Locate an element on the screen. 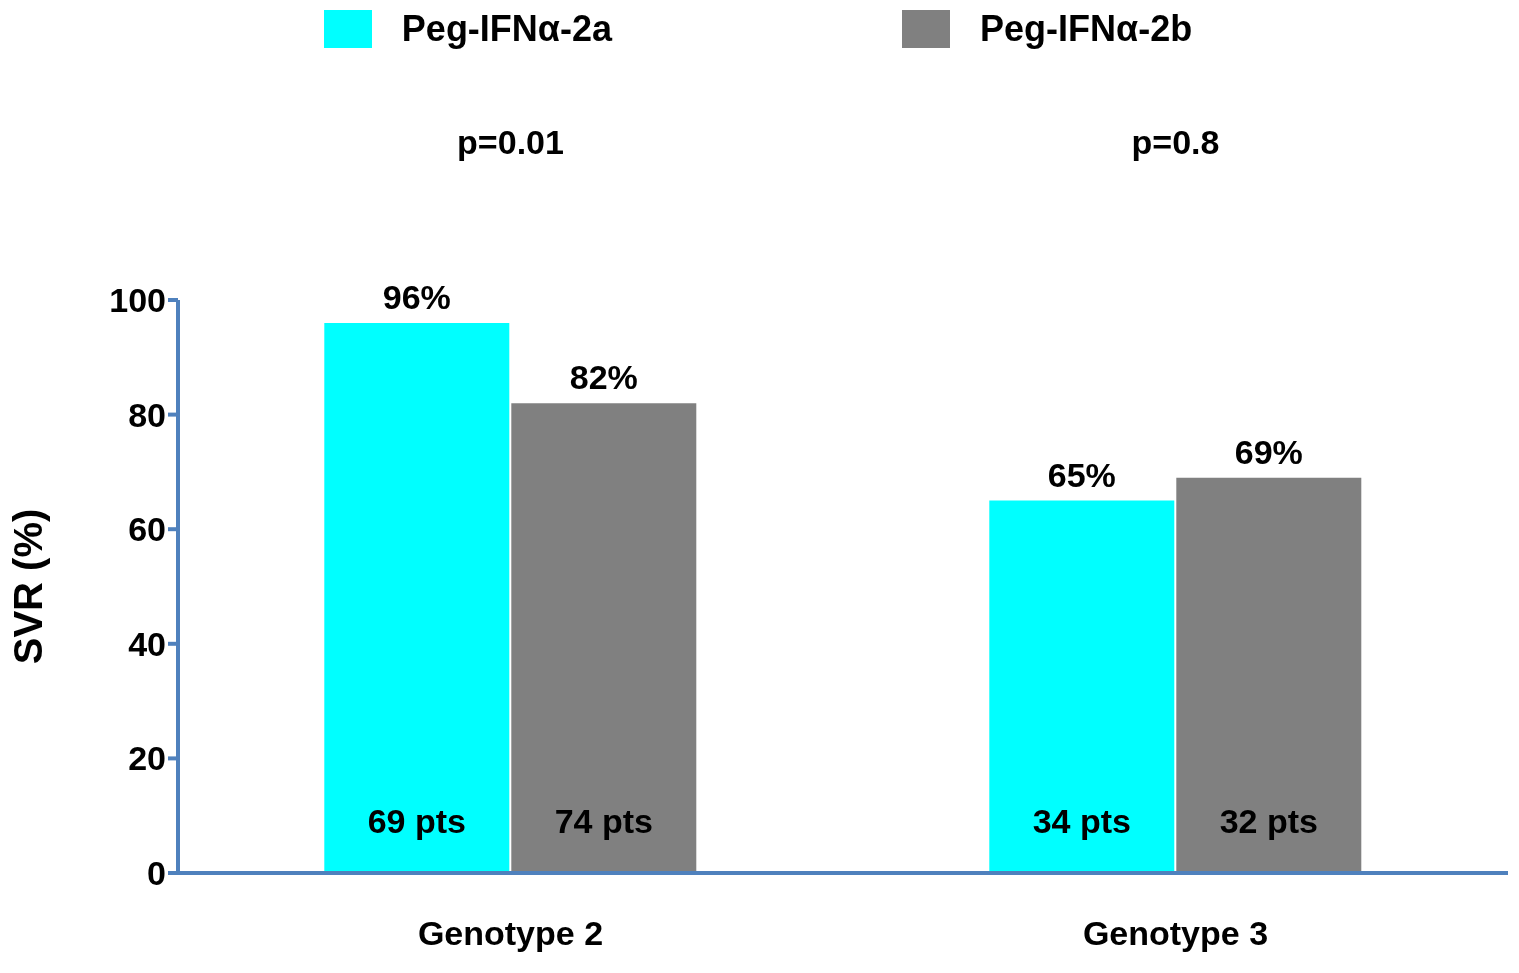 The width and height of the screenshot is (1519, 973). data-label: 69% is located at coordinates (1268, 451).